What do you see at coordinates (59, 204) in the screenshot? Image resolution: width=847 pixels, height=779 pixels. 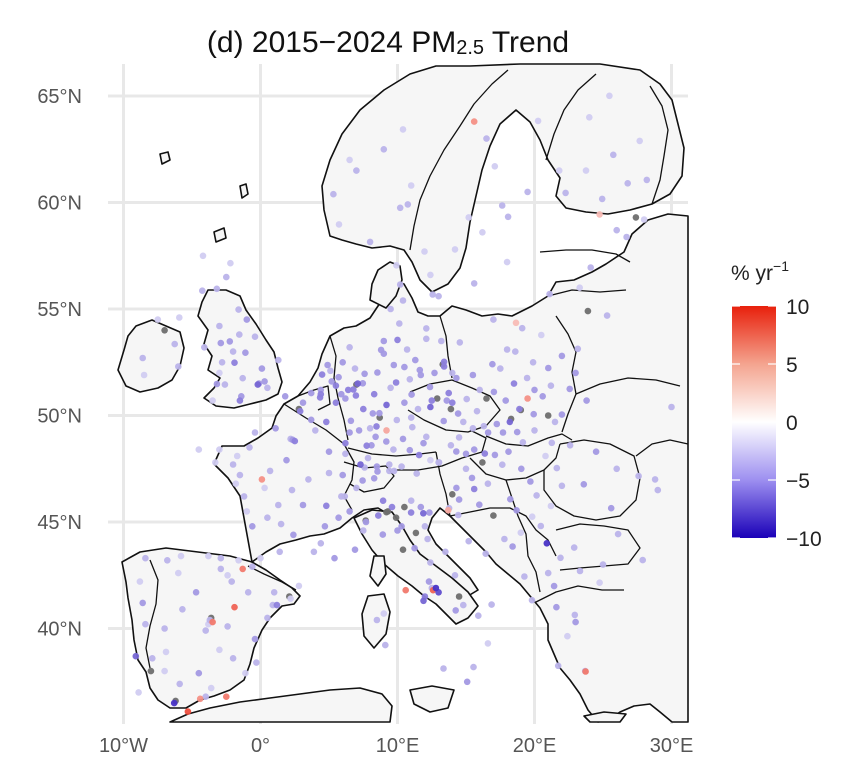 I see `y-tick-label: 60°N` at bounding box center [59, 204].